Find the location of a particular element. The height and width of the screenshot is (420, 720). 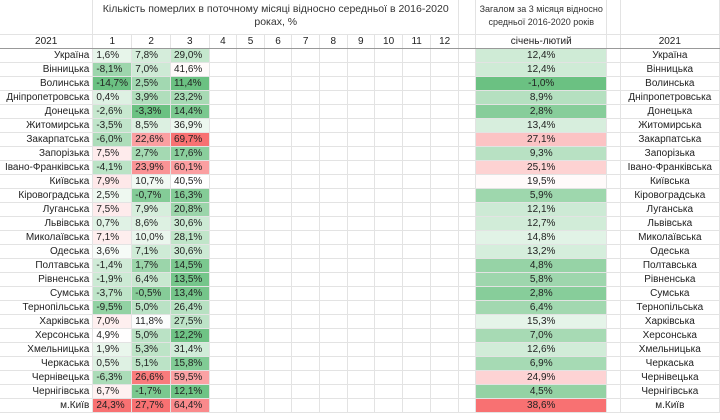

region-name-cell: Україна is located at coordinates (47, 55).